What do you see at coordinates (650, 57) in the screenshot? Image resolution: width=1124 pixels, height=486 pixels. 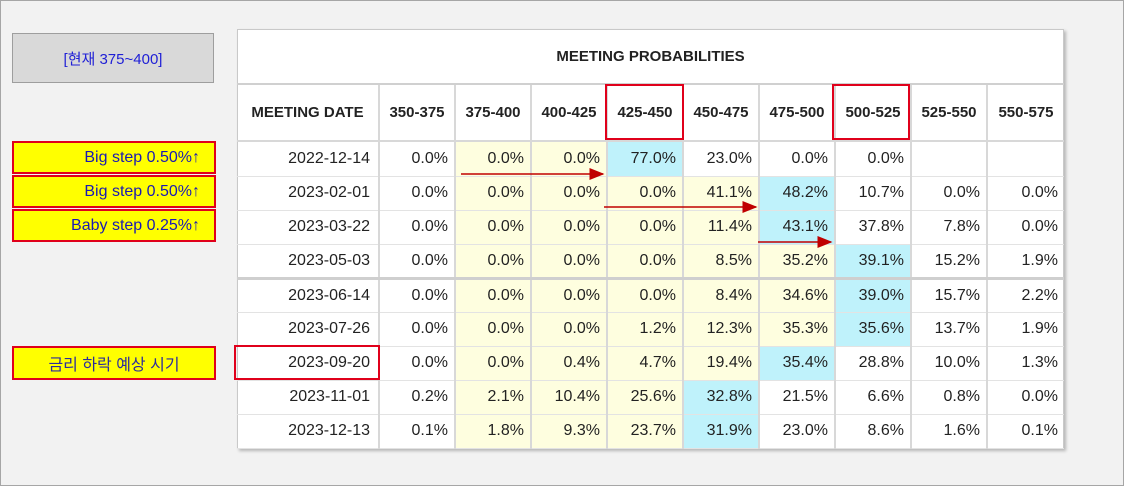 I see `table-title: MEETING PROBABILITIES` at bounding box center [650, 57].